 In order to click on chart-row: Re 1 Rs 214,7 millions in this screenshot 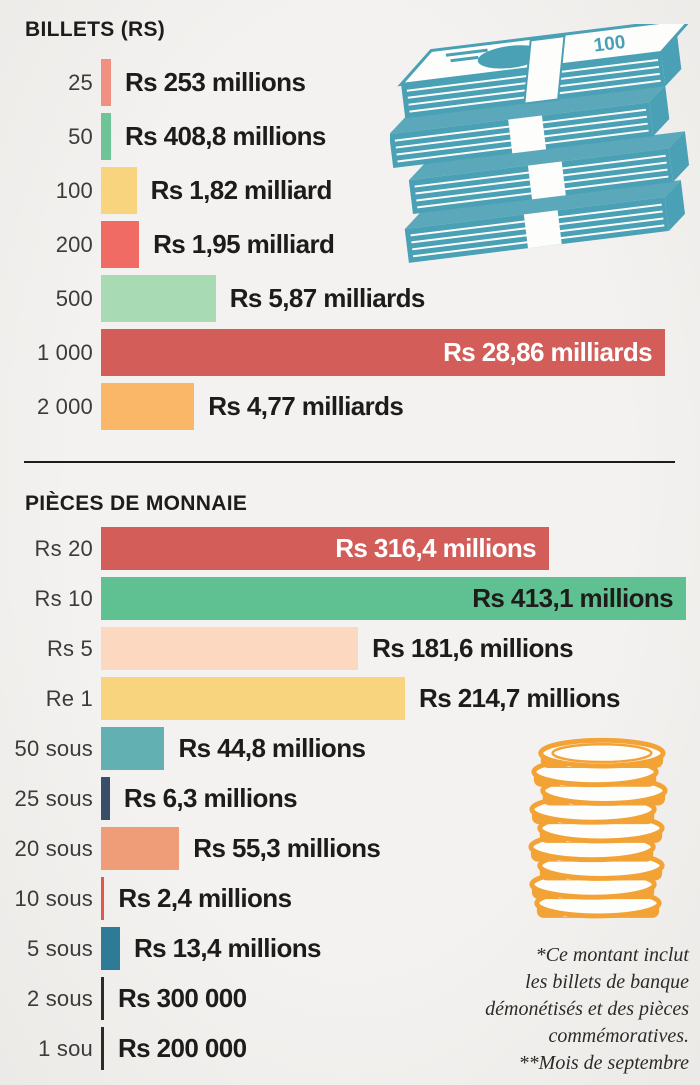, I will do `click(350, 698)`.